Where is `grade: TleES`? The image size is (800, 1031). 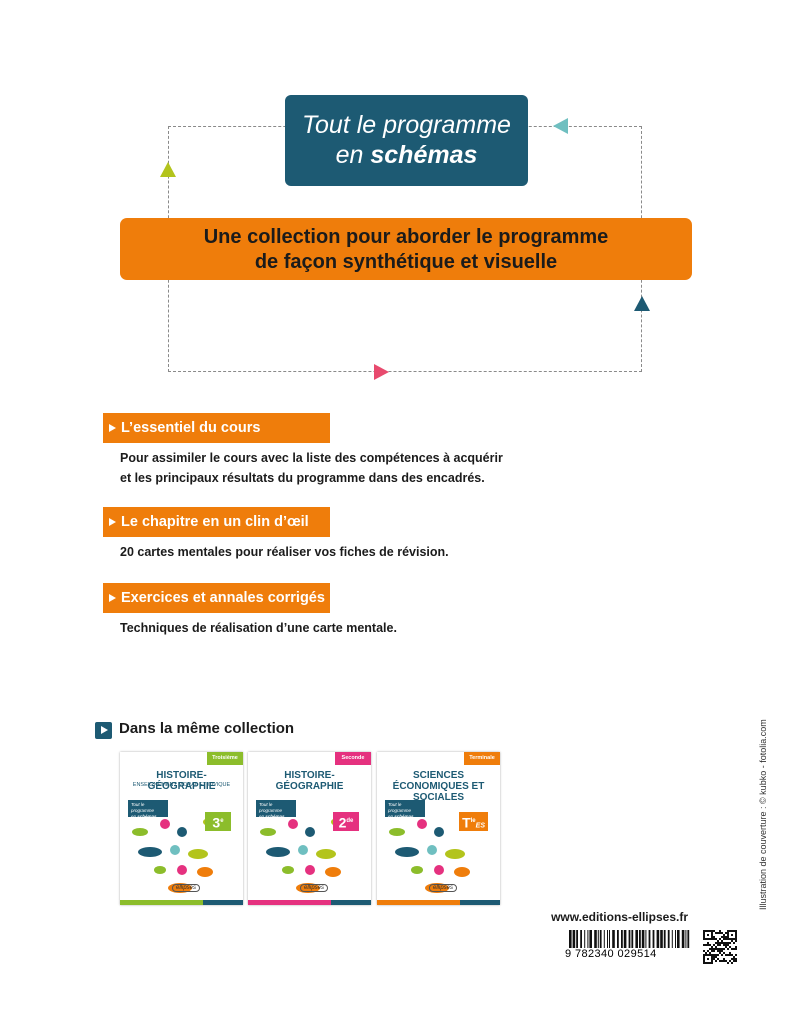
grade: TleES is located at coordinates (473, 821).